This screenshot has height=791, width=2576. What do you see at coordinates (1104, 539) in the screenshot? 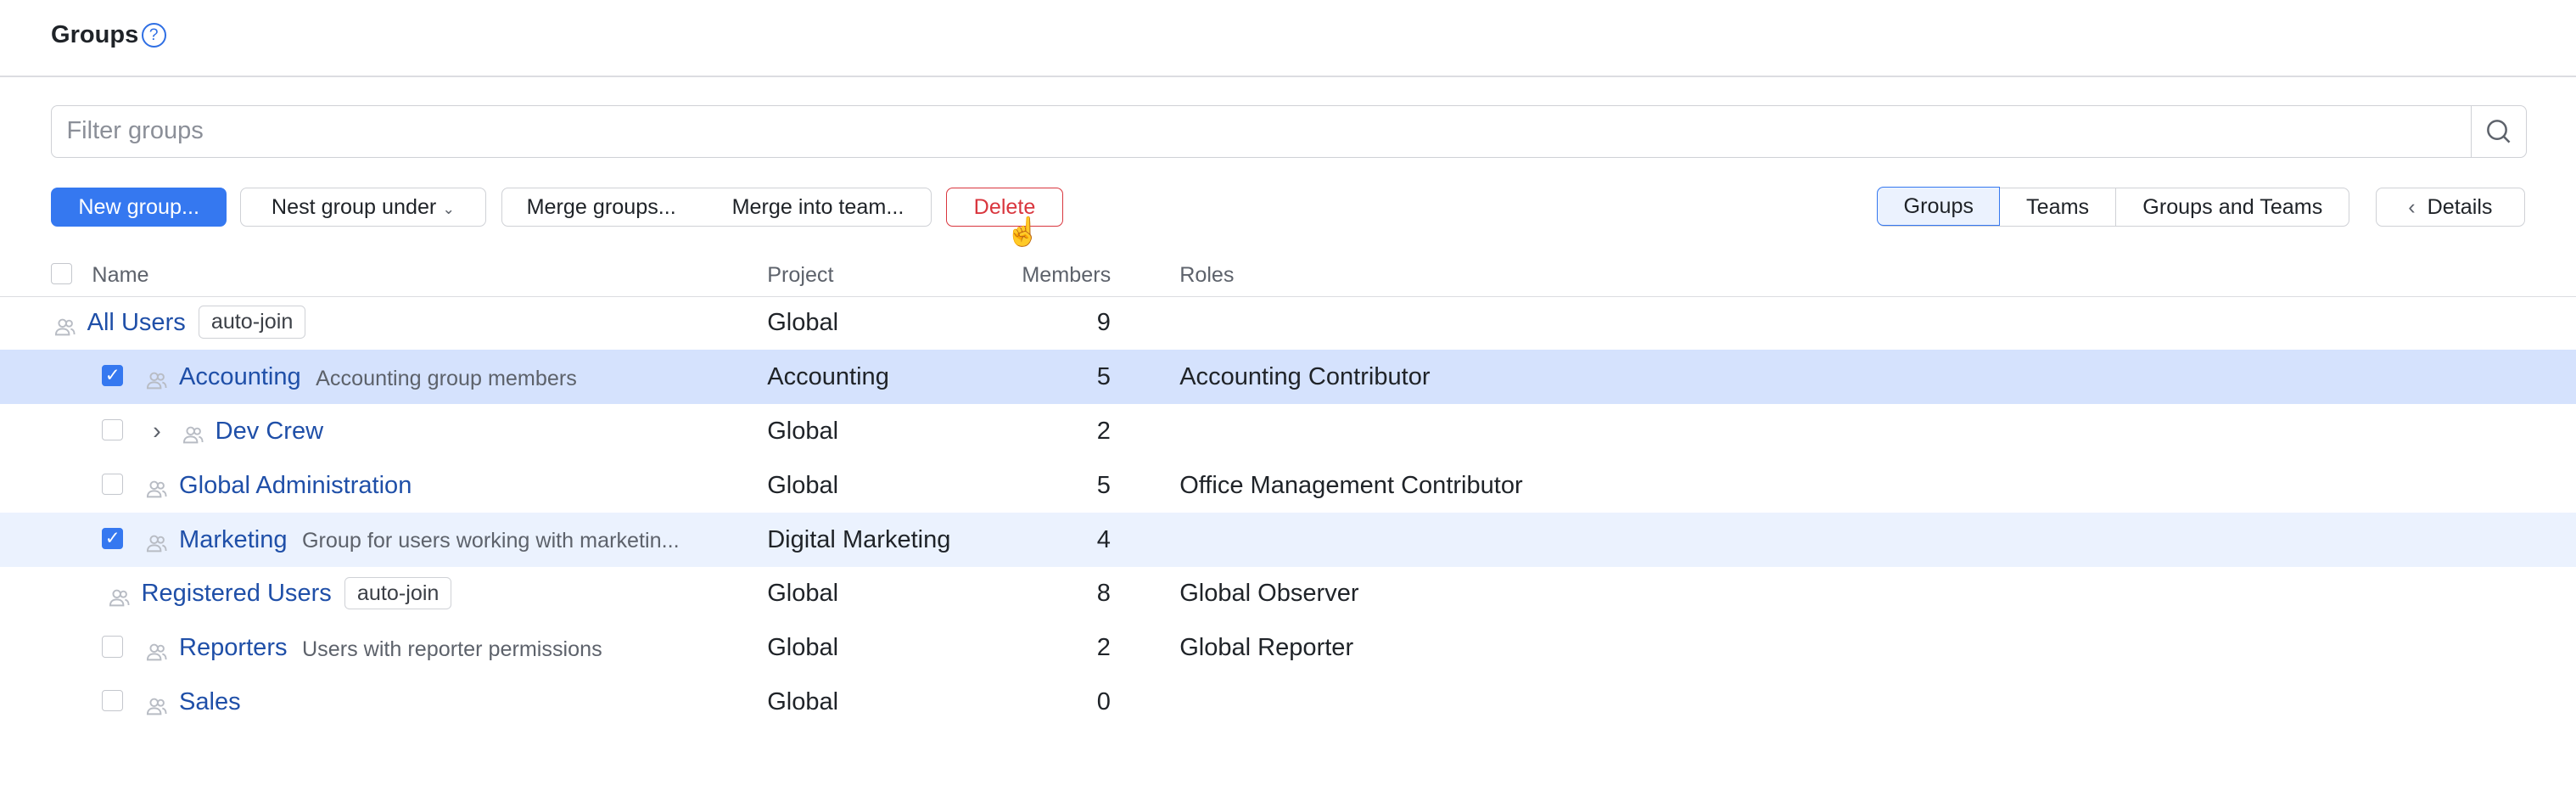
I see `members-cell: 4` at bounding box center [1104, 539].